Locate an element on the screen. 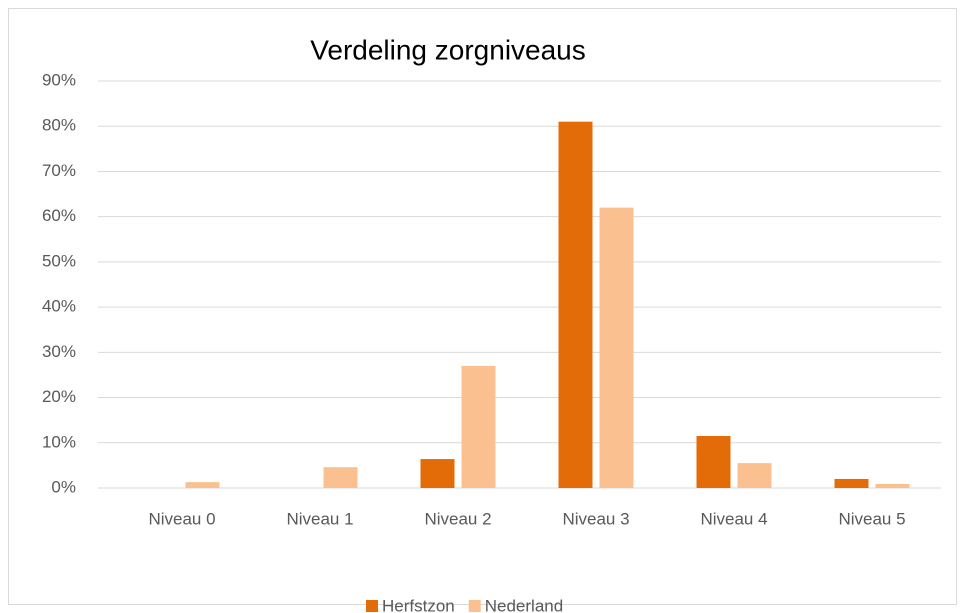 The width and height of the screenshot is (965, 613). y-tick-label: 50% is located at coordinates (59, 260).